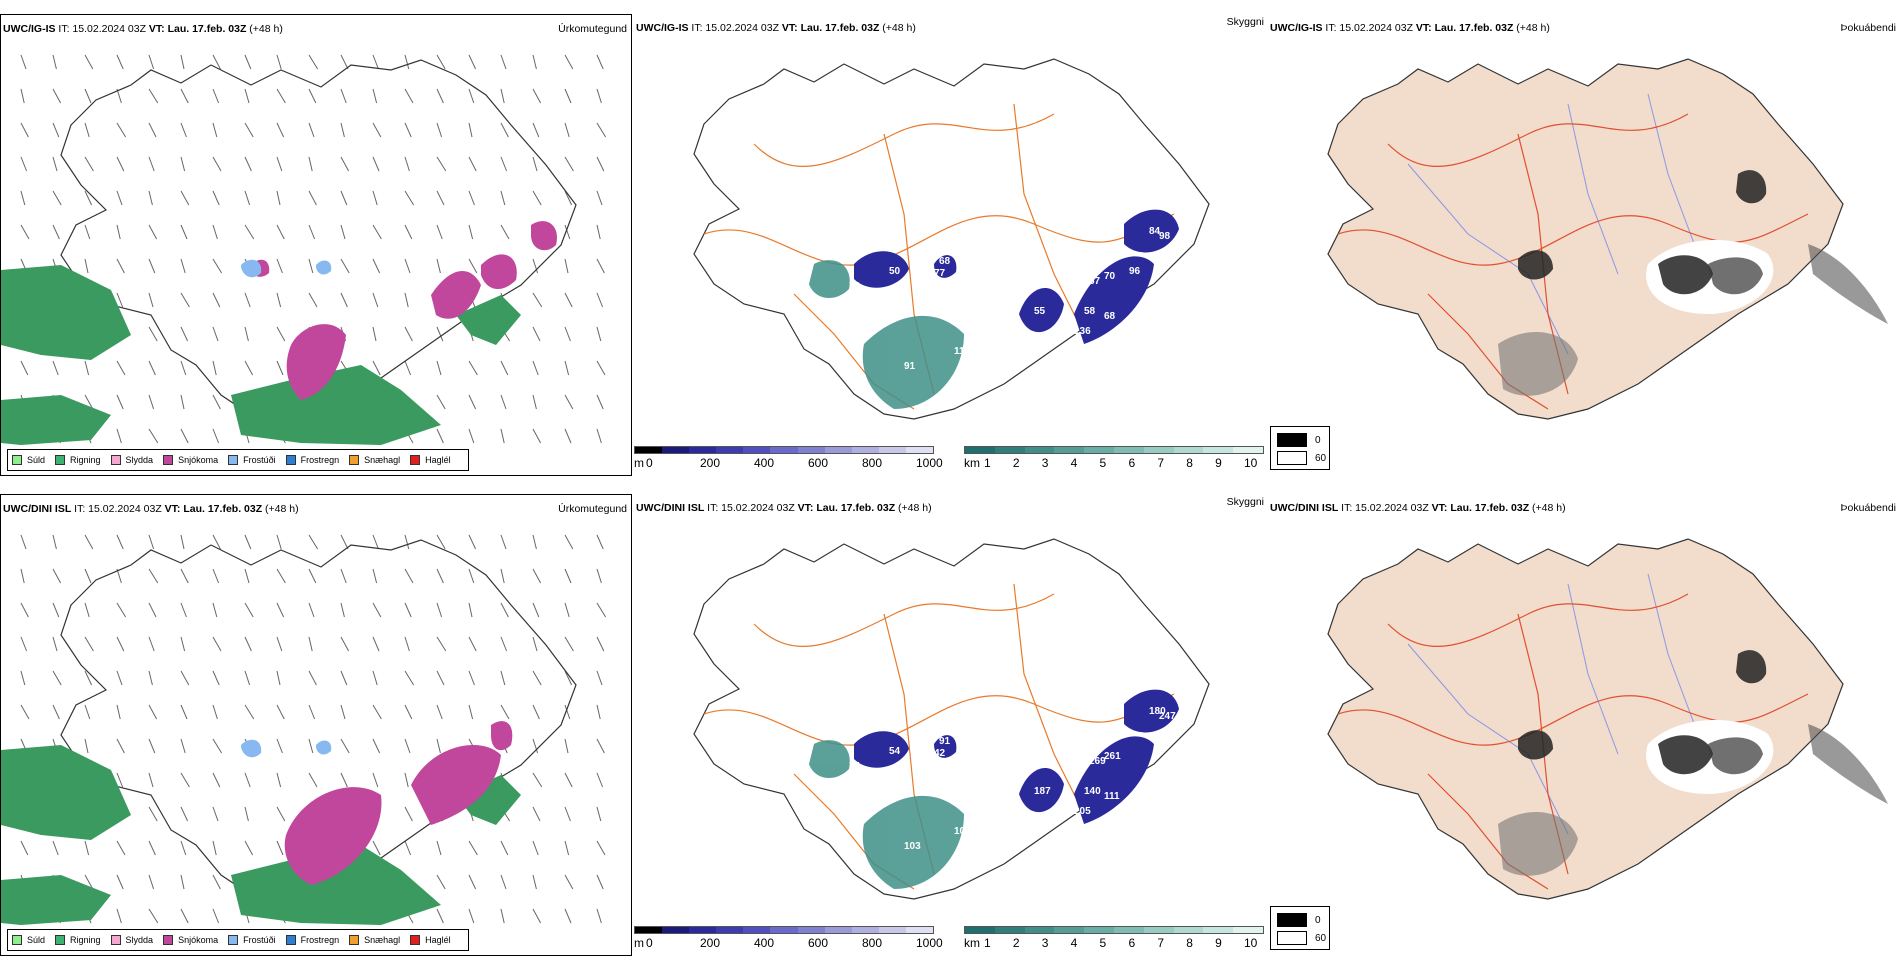 The width and height of the screenshot is (1900, 956). What do you see at coordinates (1132, 463) in the screenshot?
I see `colorbar-tick: 6` at bounding box center [1132, 463].